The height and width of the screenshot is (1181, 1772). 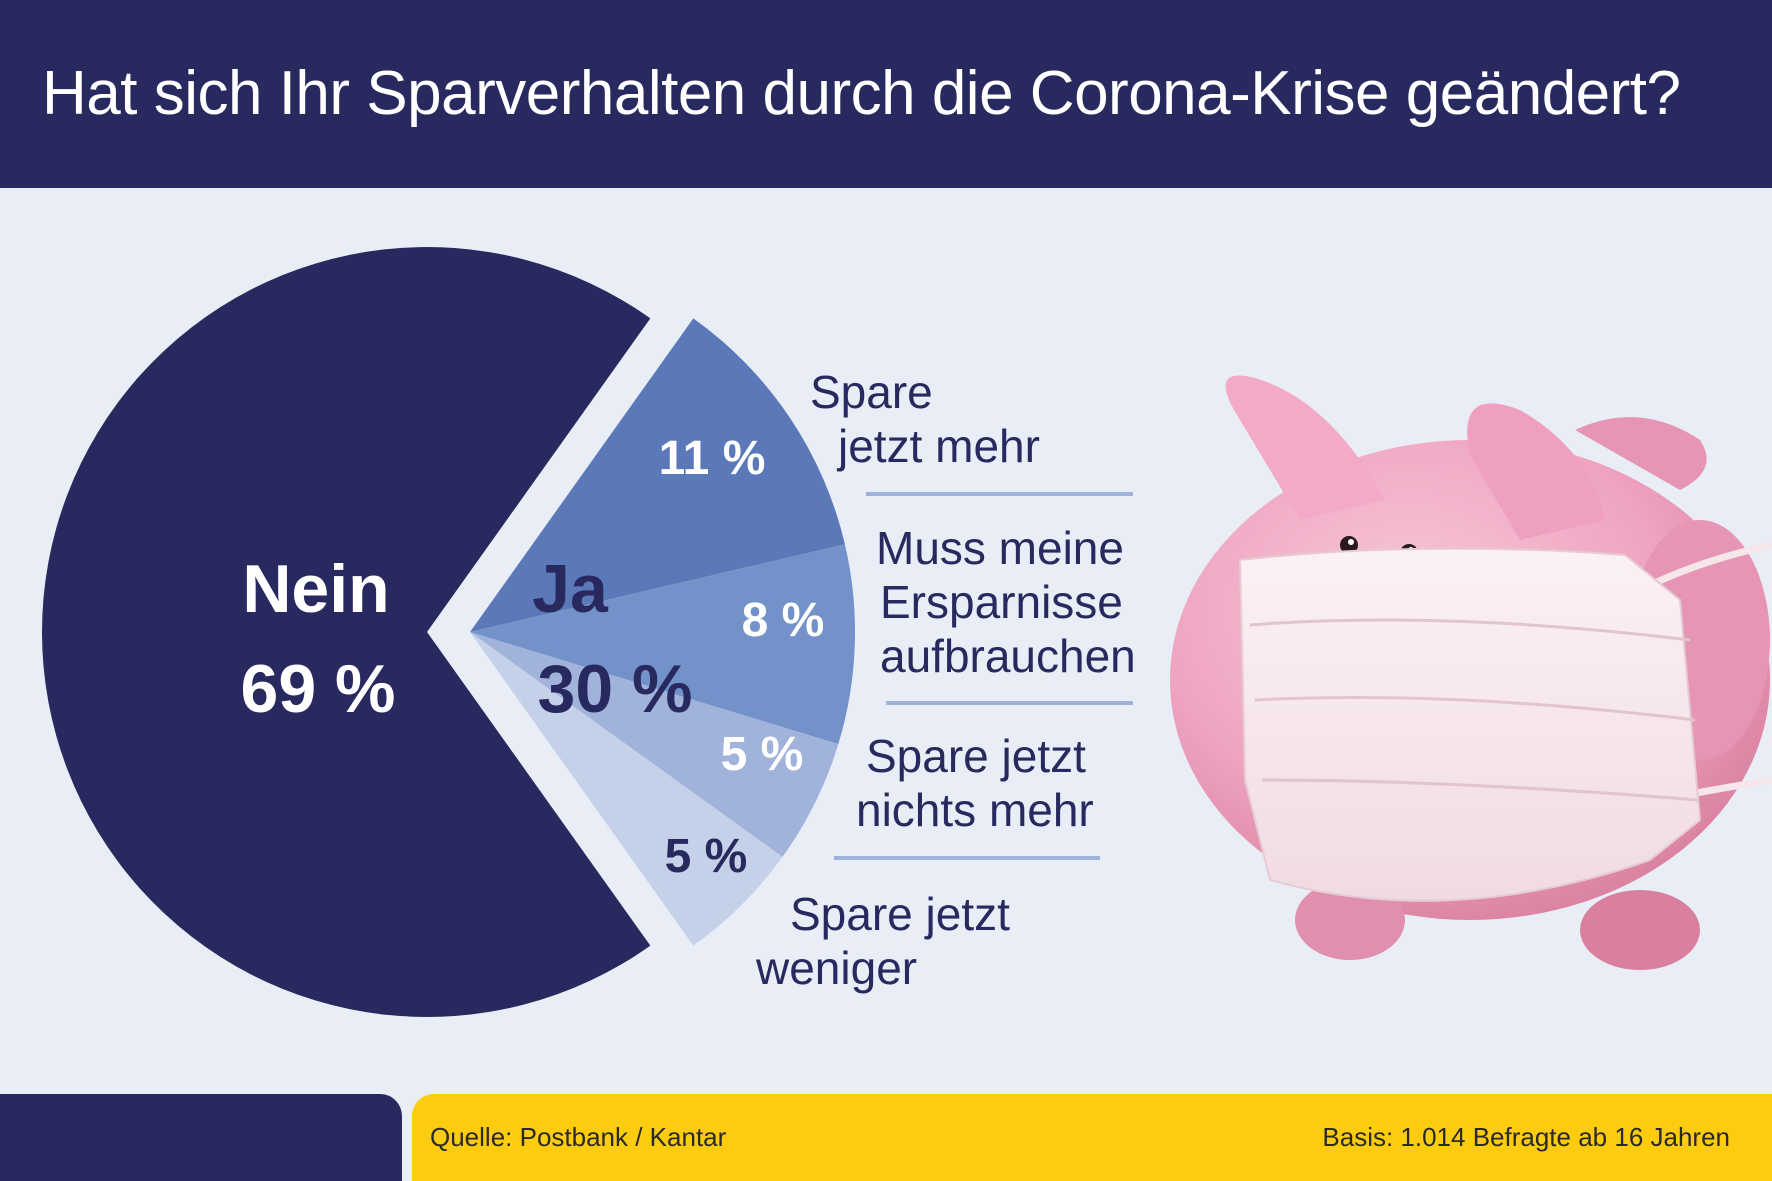 What do you see at coordinates (1092, 1137) in the screenshot?
I see `footer-right-bar` at bounding box center [1092, 1137].